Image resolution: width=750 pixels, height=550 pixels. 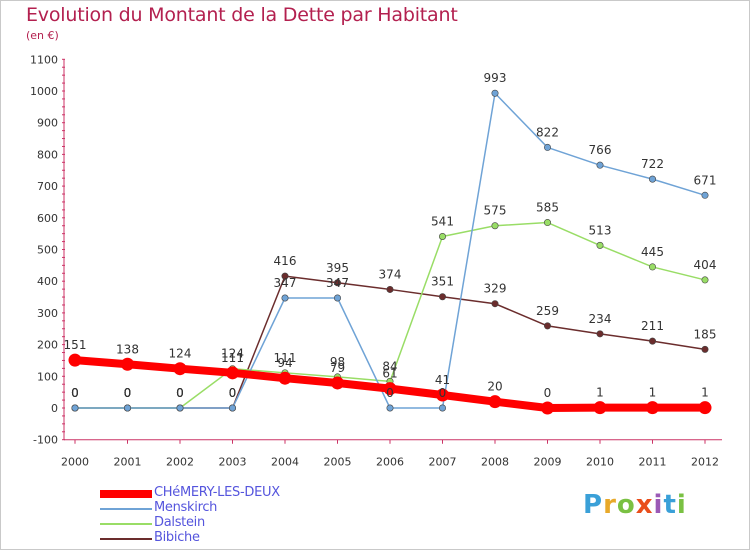 What do you see at coordinates (653, 462) in the screenshot?
I see `x-tick-label: 2011` at bounding box center [653, 462].